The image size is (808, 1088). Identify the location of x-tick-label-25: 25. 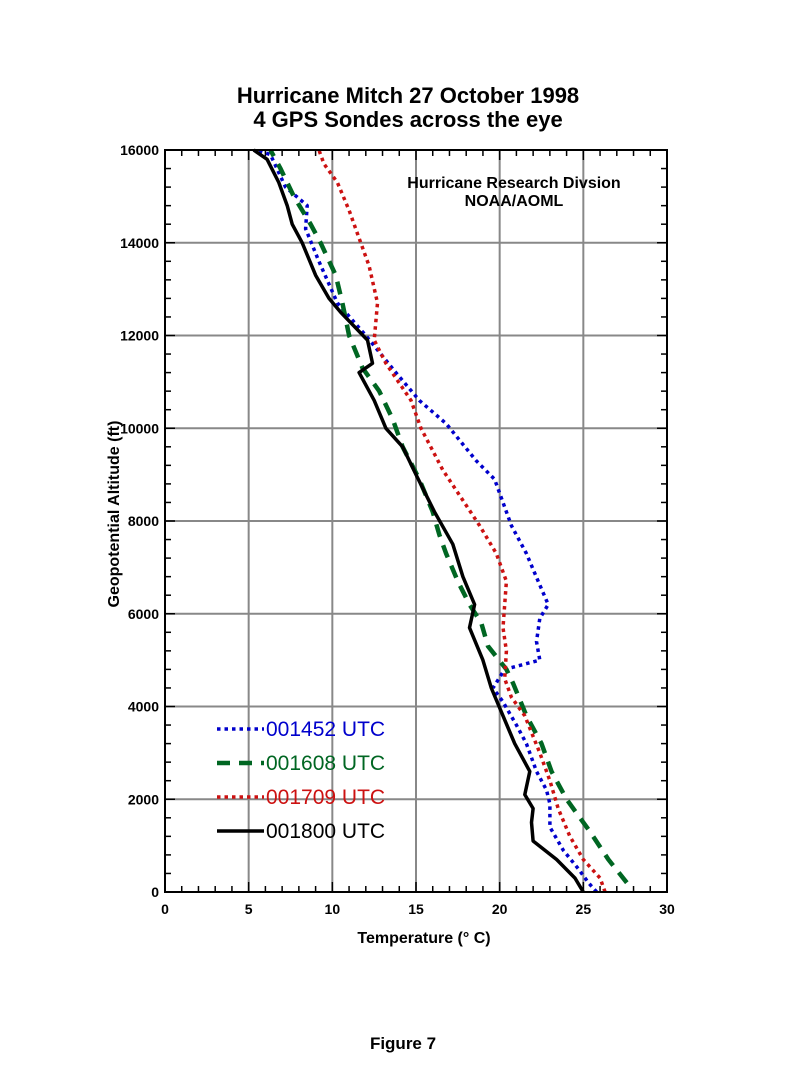
(584, 909).